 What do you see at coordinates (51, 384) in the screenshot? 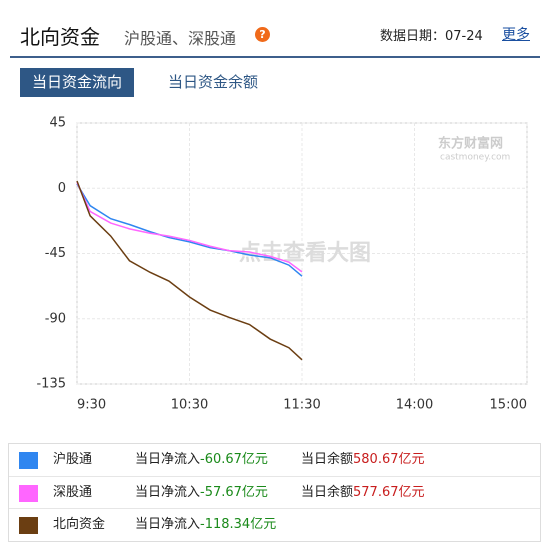
I see `y-tick-label: -135` at bounding box center [51, 384].